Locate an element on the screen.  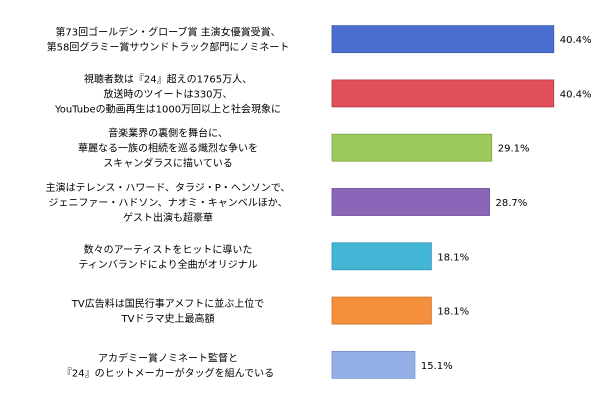
category-label-5: 数々のアーティストをヒットに導いたティンバランドにより全曲がオリジナル is located at coordinates (167, 257).